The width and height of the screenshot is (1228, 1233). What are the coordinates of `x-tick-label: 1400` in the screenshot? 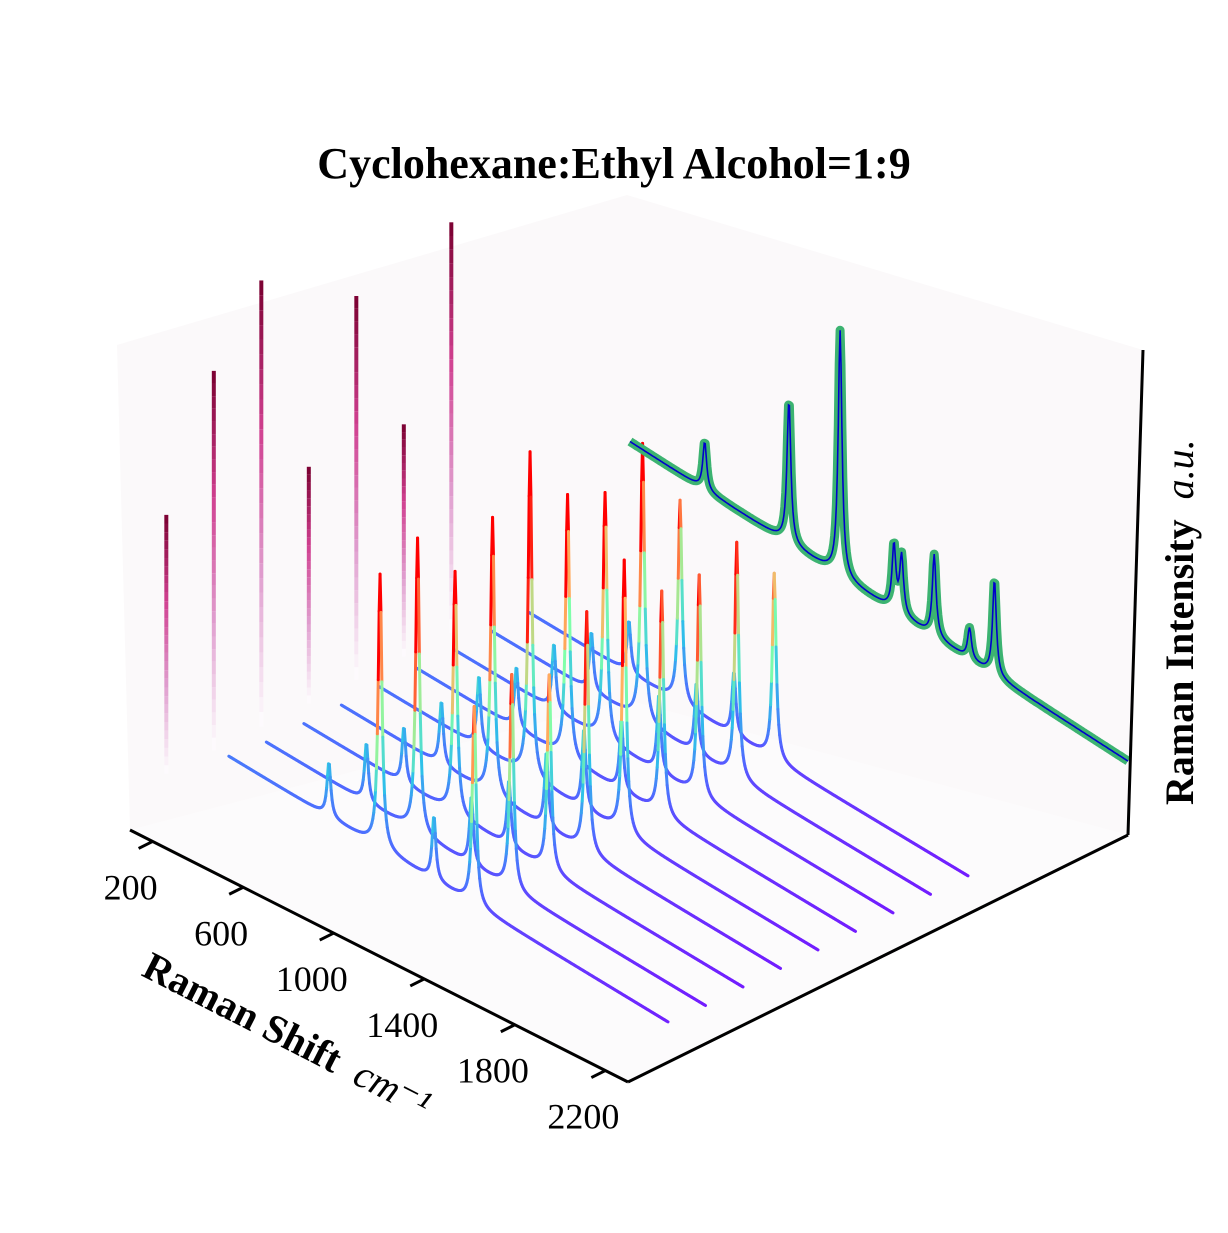 It's located at (402, 1025).